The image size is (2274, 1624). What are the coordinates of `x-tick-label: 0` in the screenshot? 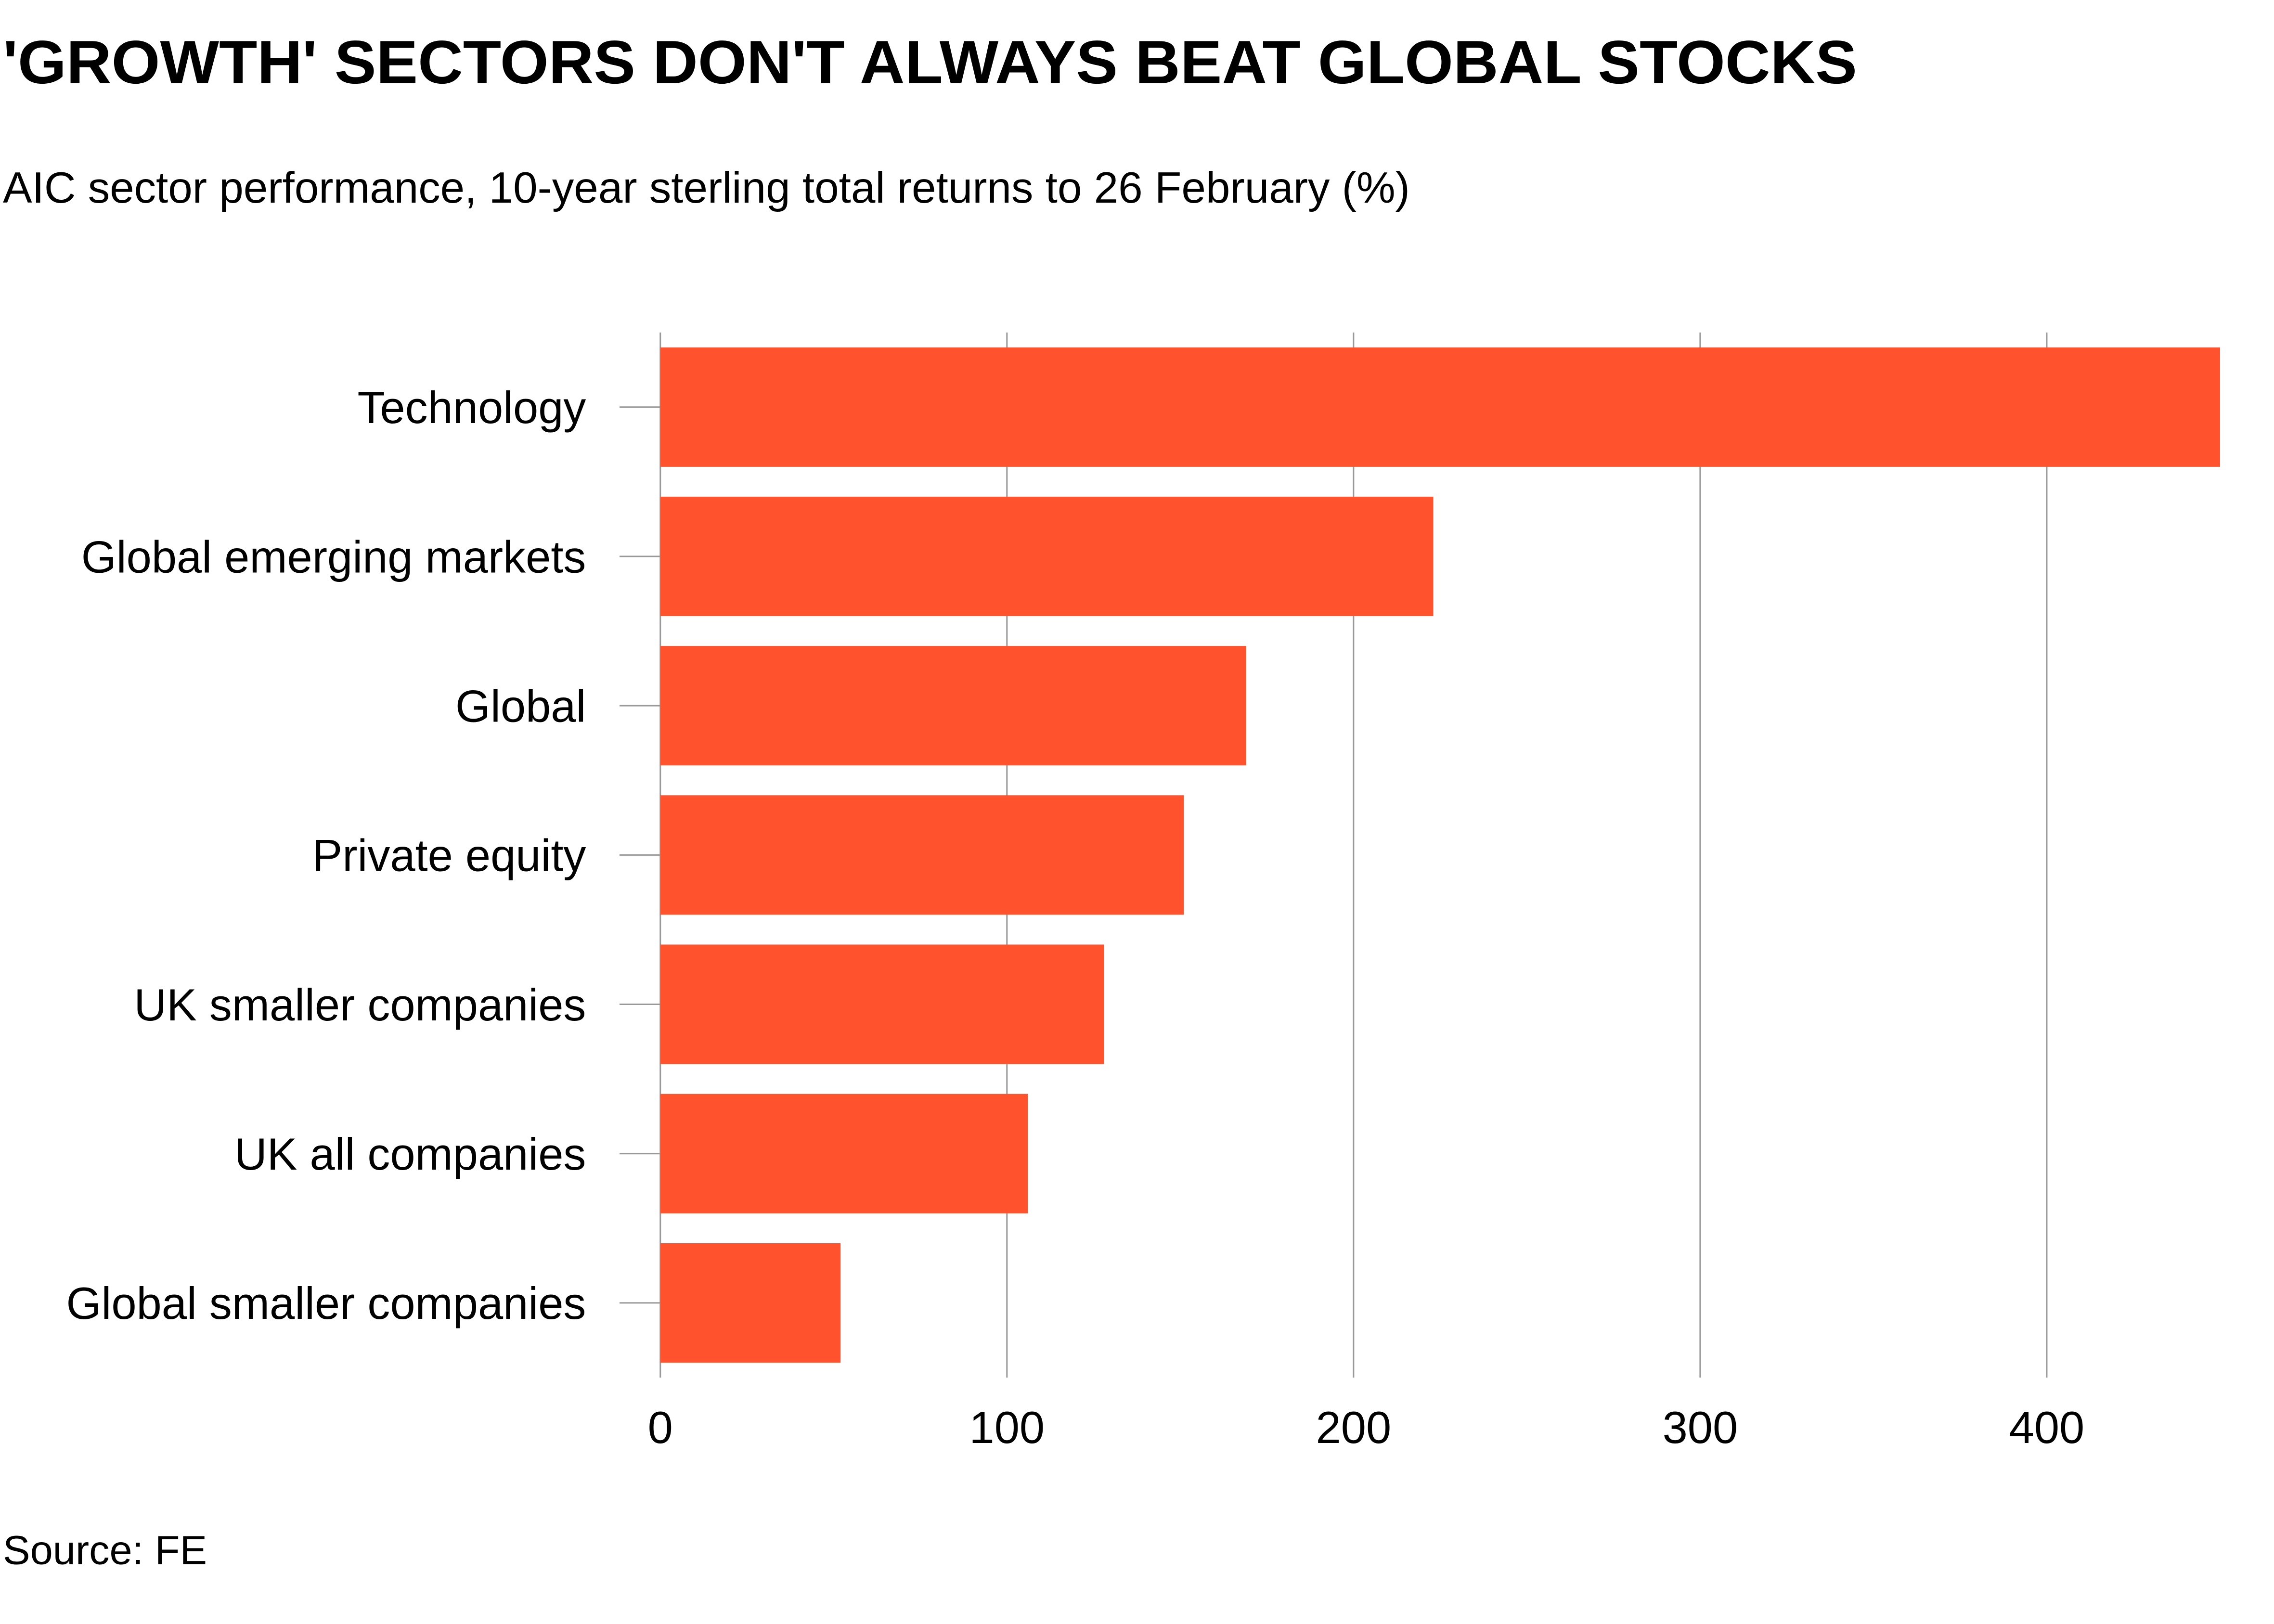 It's located at (661, 1427).